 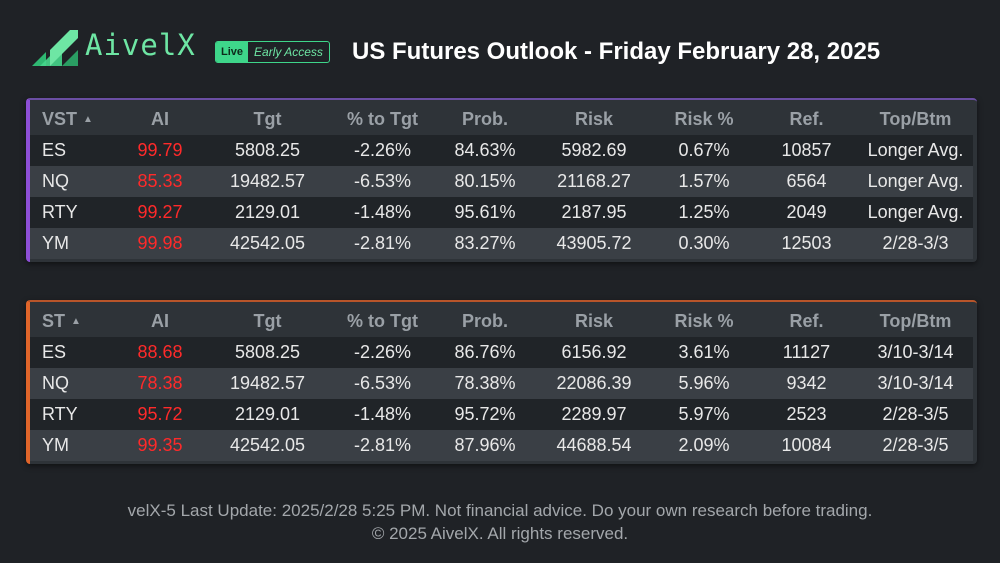 What do you see at coordinates (55, 181) in the screenshot?
I see `symbol-cell: NQ` at bounding box center [55, 181].